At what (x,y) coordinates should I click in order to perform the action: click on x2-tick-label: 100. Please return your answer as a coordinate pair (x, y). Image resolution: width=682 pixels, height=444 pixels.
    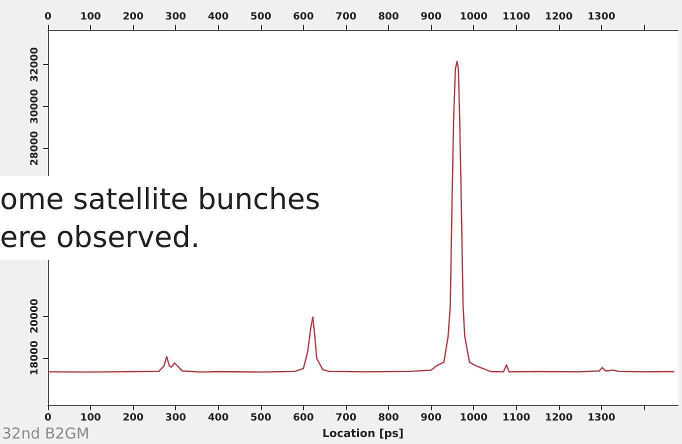
    Looking at the image, I should click on (91, 17).